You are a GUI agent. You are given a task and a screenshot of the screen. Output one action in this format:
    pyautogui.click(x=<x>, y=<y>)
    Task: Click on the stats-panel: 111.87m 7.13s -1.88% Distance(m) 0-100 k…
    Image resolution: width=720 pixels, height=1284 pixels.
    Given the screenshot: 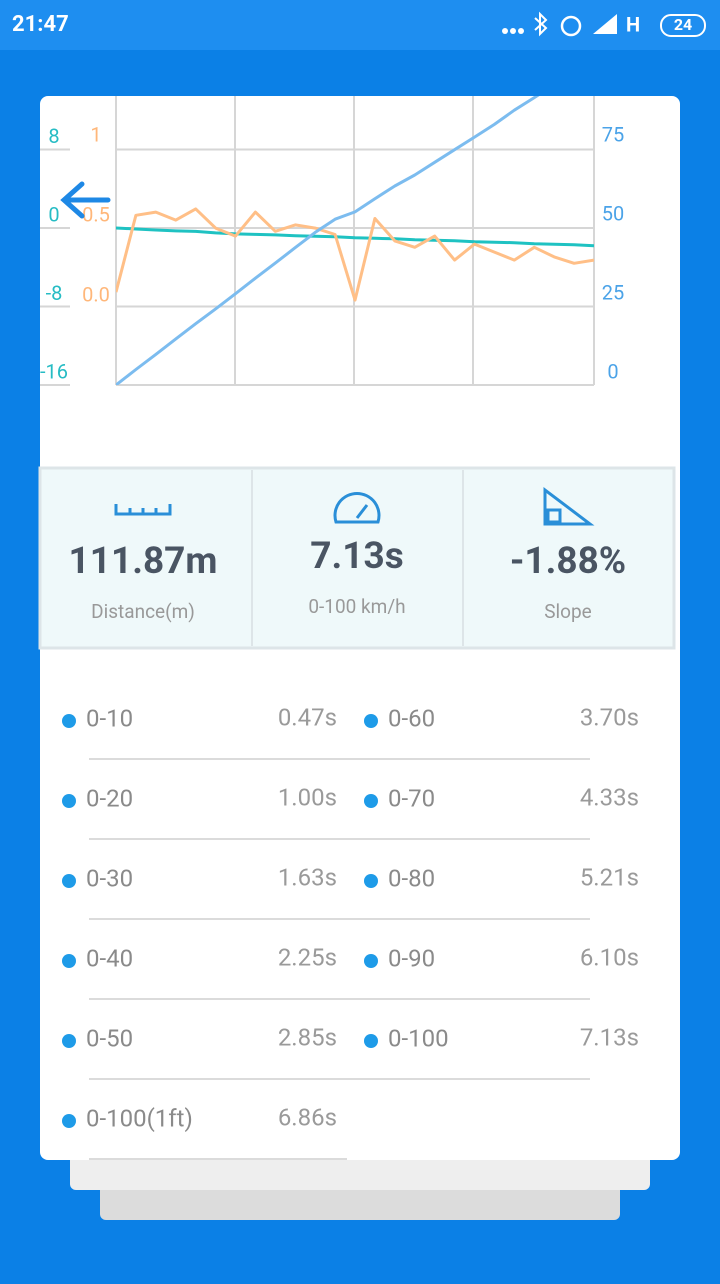 What is the action you would take?
    pyautogui.click(x=357, y=558)
    